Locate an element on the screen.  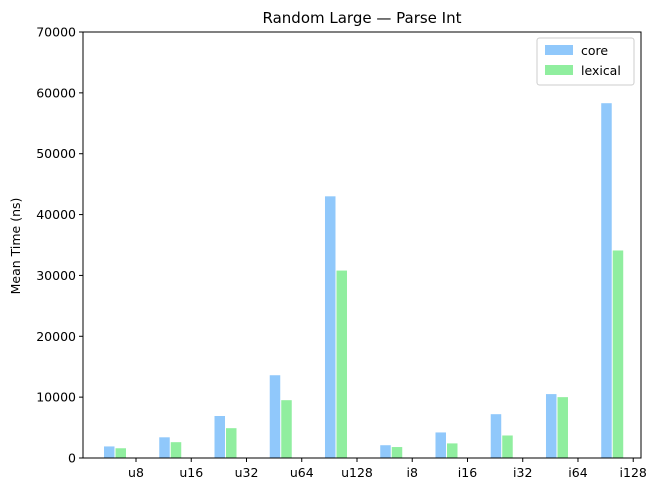
x-tick-label: i64 is located at coordinates (577, 472).